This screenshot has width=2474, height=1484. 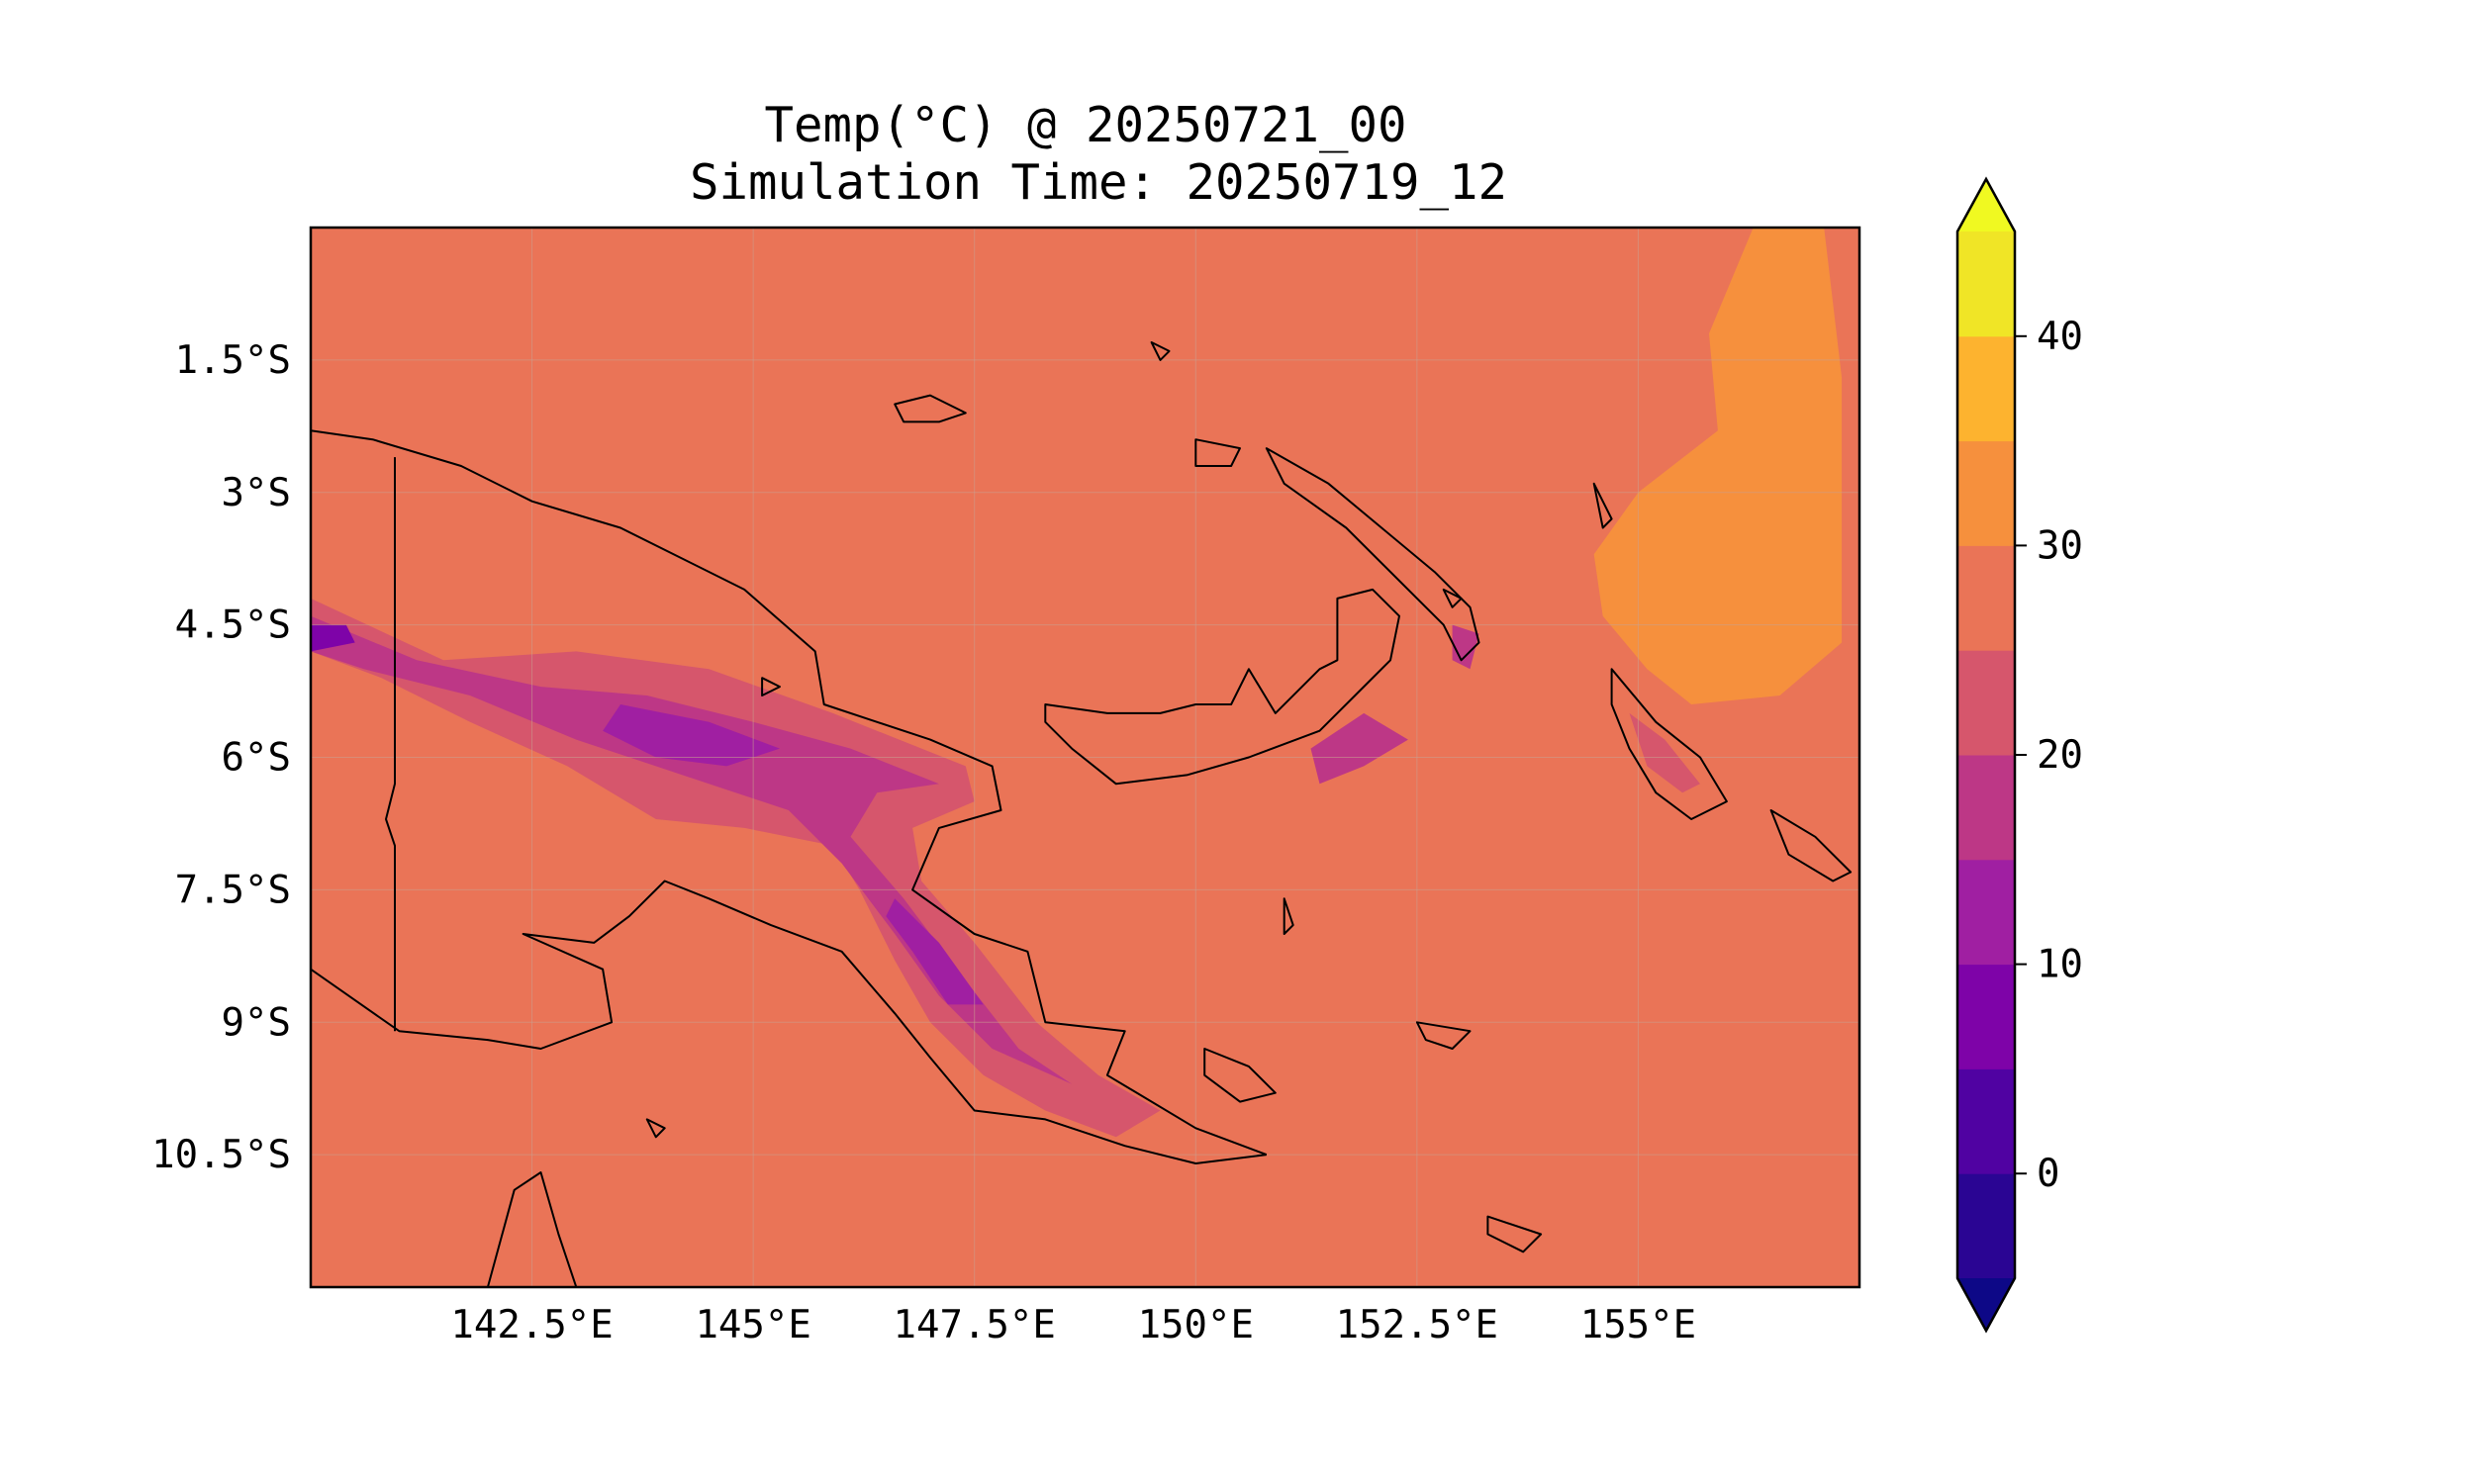 What do you see at coordinates (1638, 1325) in the screenshot?
I see `lon-tick-label: 155°E` at bounding box center [1638, 1325].